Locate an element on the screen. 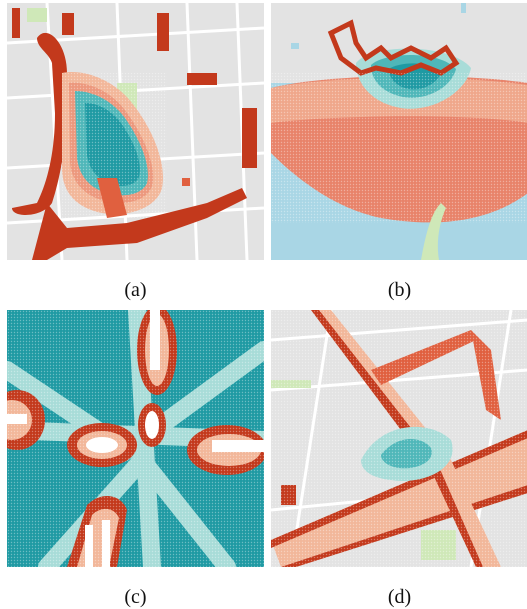 Image resolution: width=527 pixels, height=609 pixels. caption-a: (a) is located at coordinates (135, 290).